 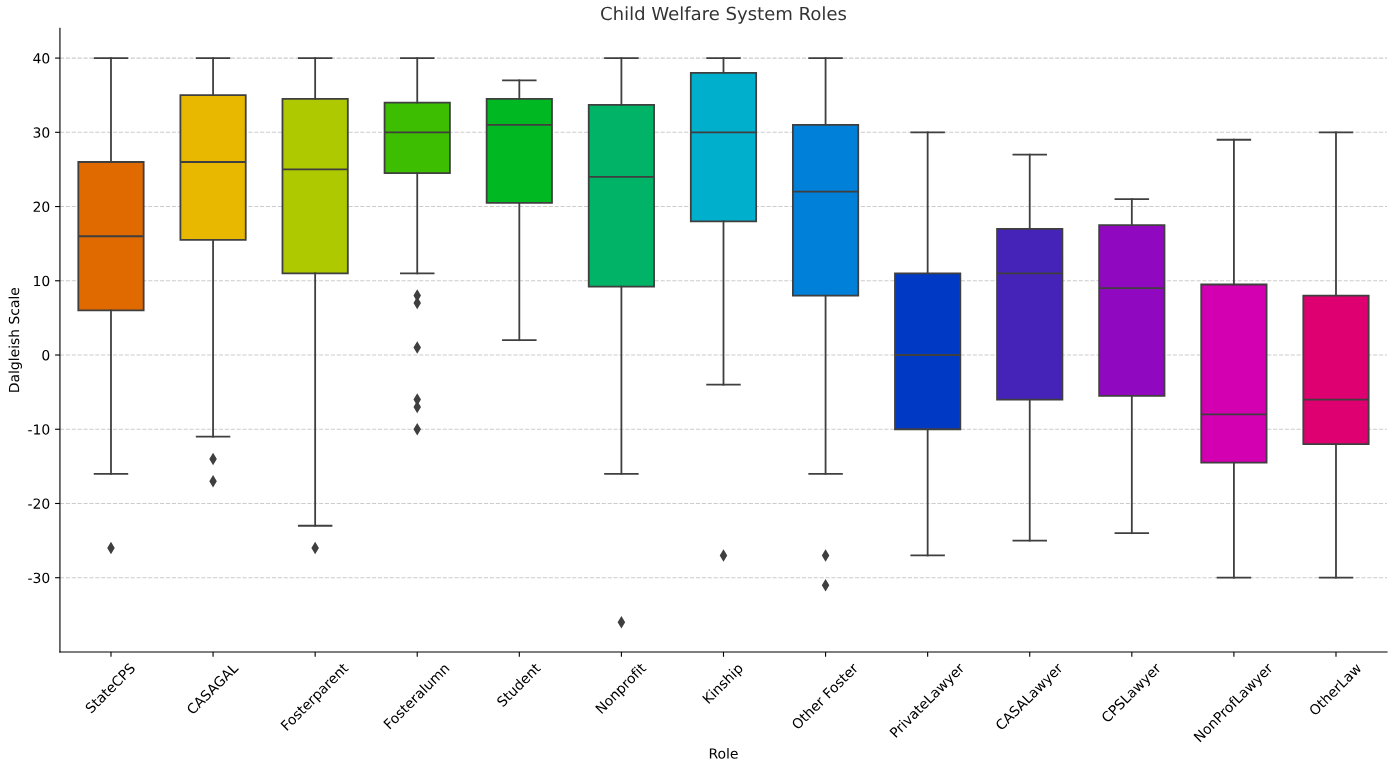 What do you see at coordinates (15, 339) in the screenshot?
I see `y-axis-title: Dalgleish Scale` at bounding box center [15, 339].